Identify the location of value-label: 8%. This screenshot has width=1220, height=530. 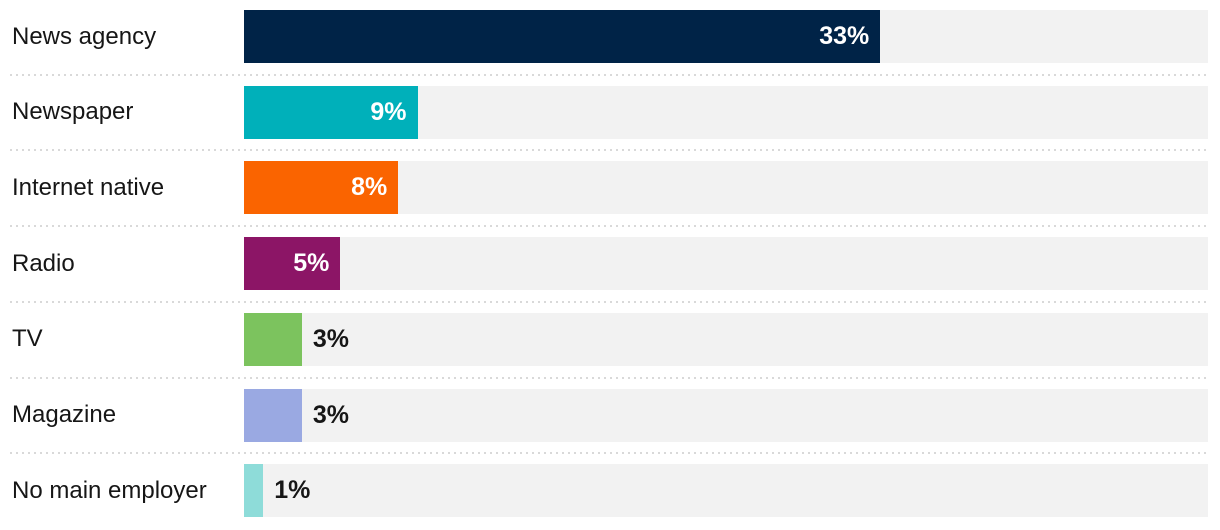
(369, 187).